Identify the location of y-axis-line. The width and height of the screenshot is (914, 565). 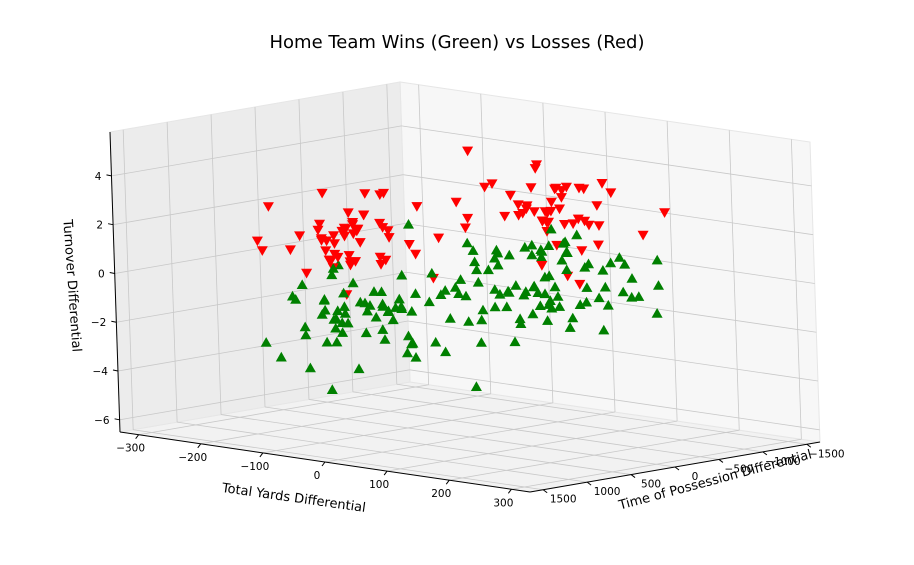
(675, 467).